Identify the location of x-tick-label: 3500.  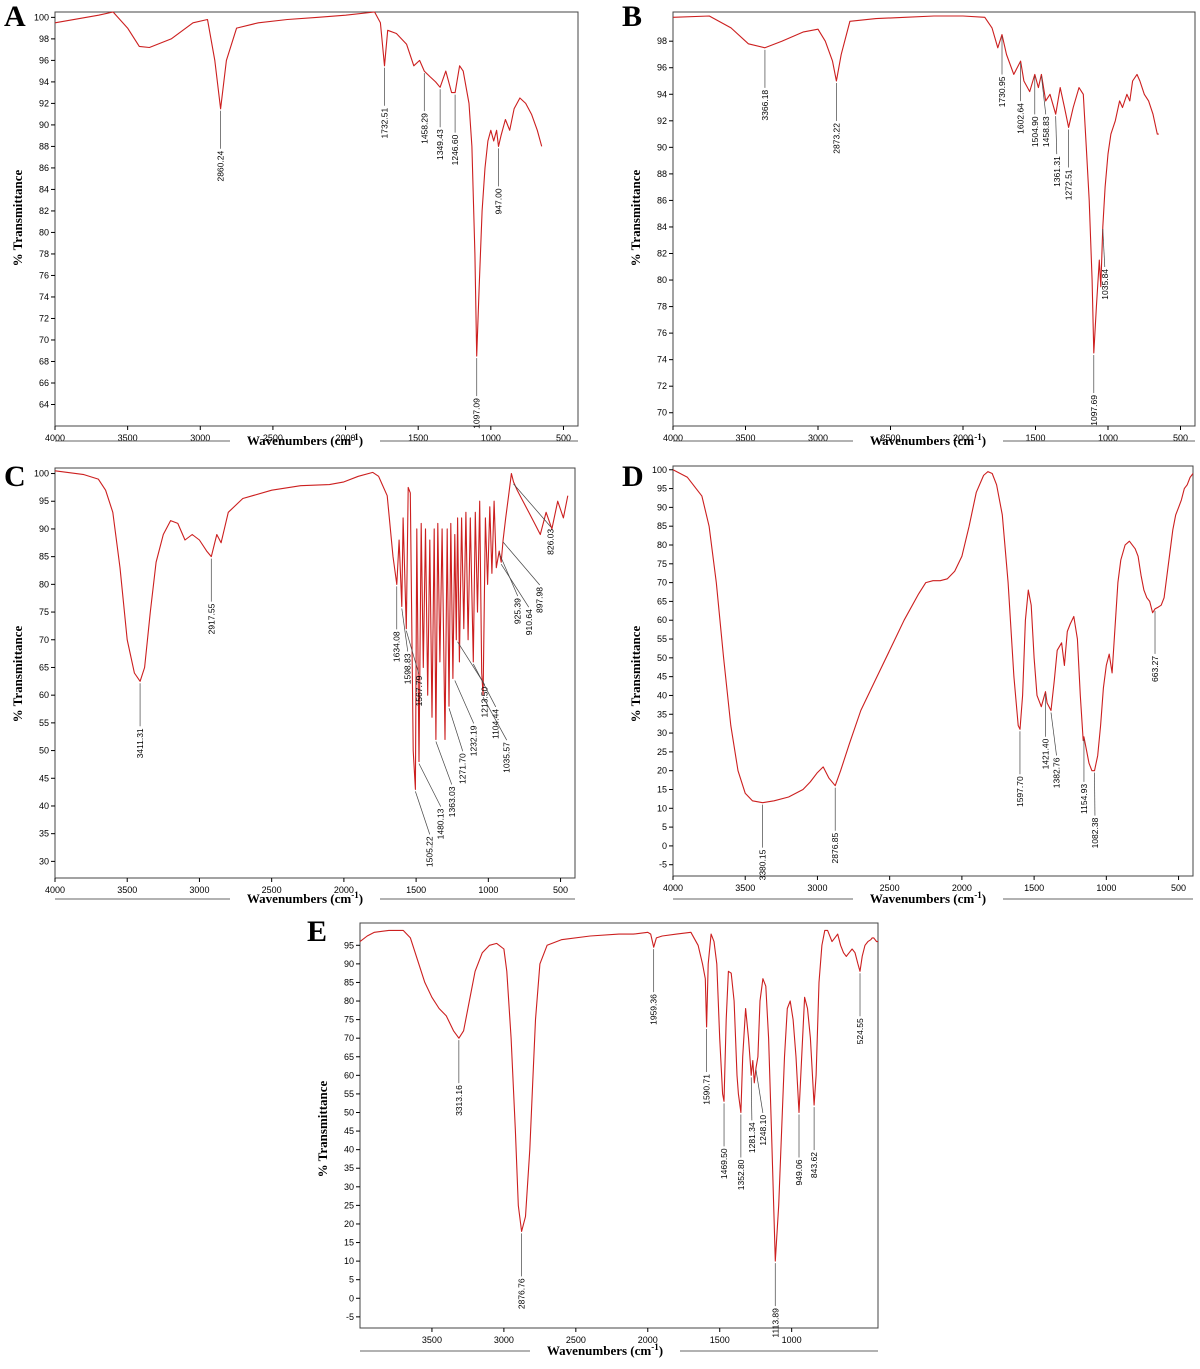
(432, 1340).